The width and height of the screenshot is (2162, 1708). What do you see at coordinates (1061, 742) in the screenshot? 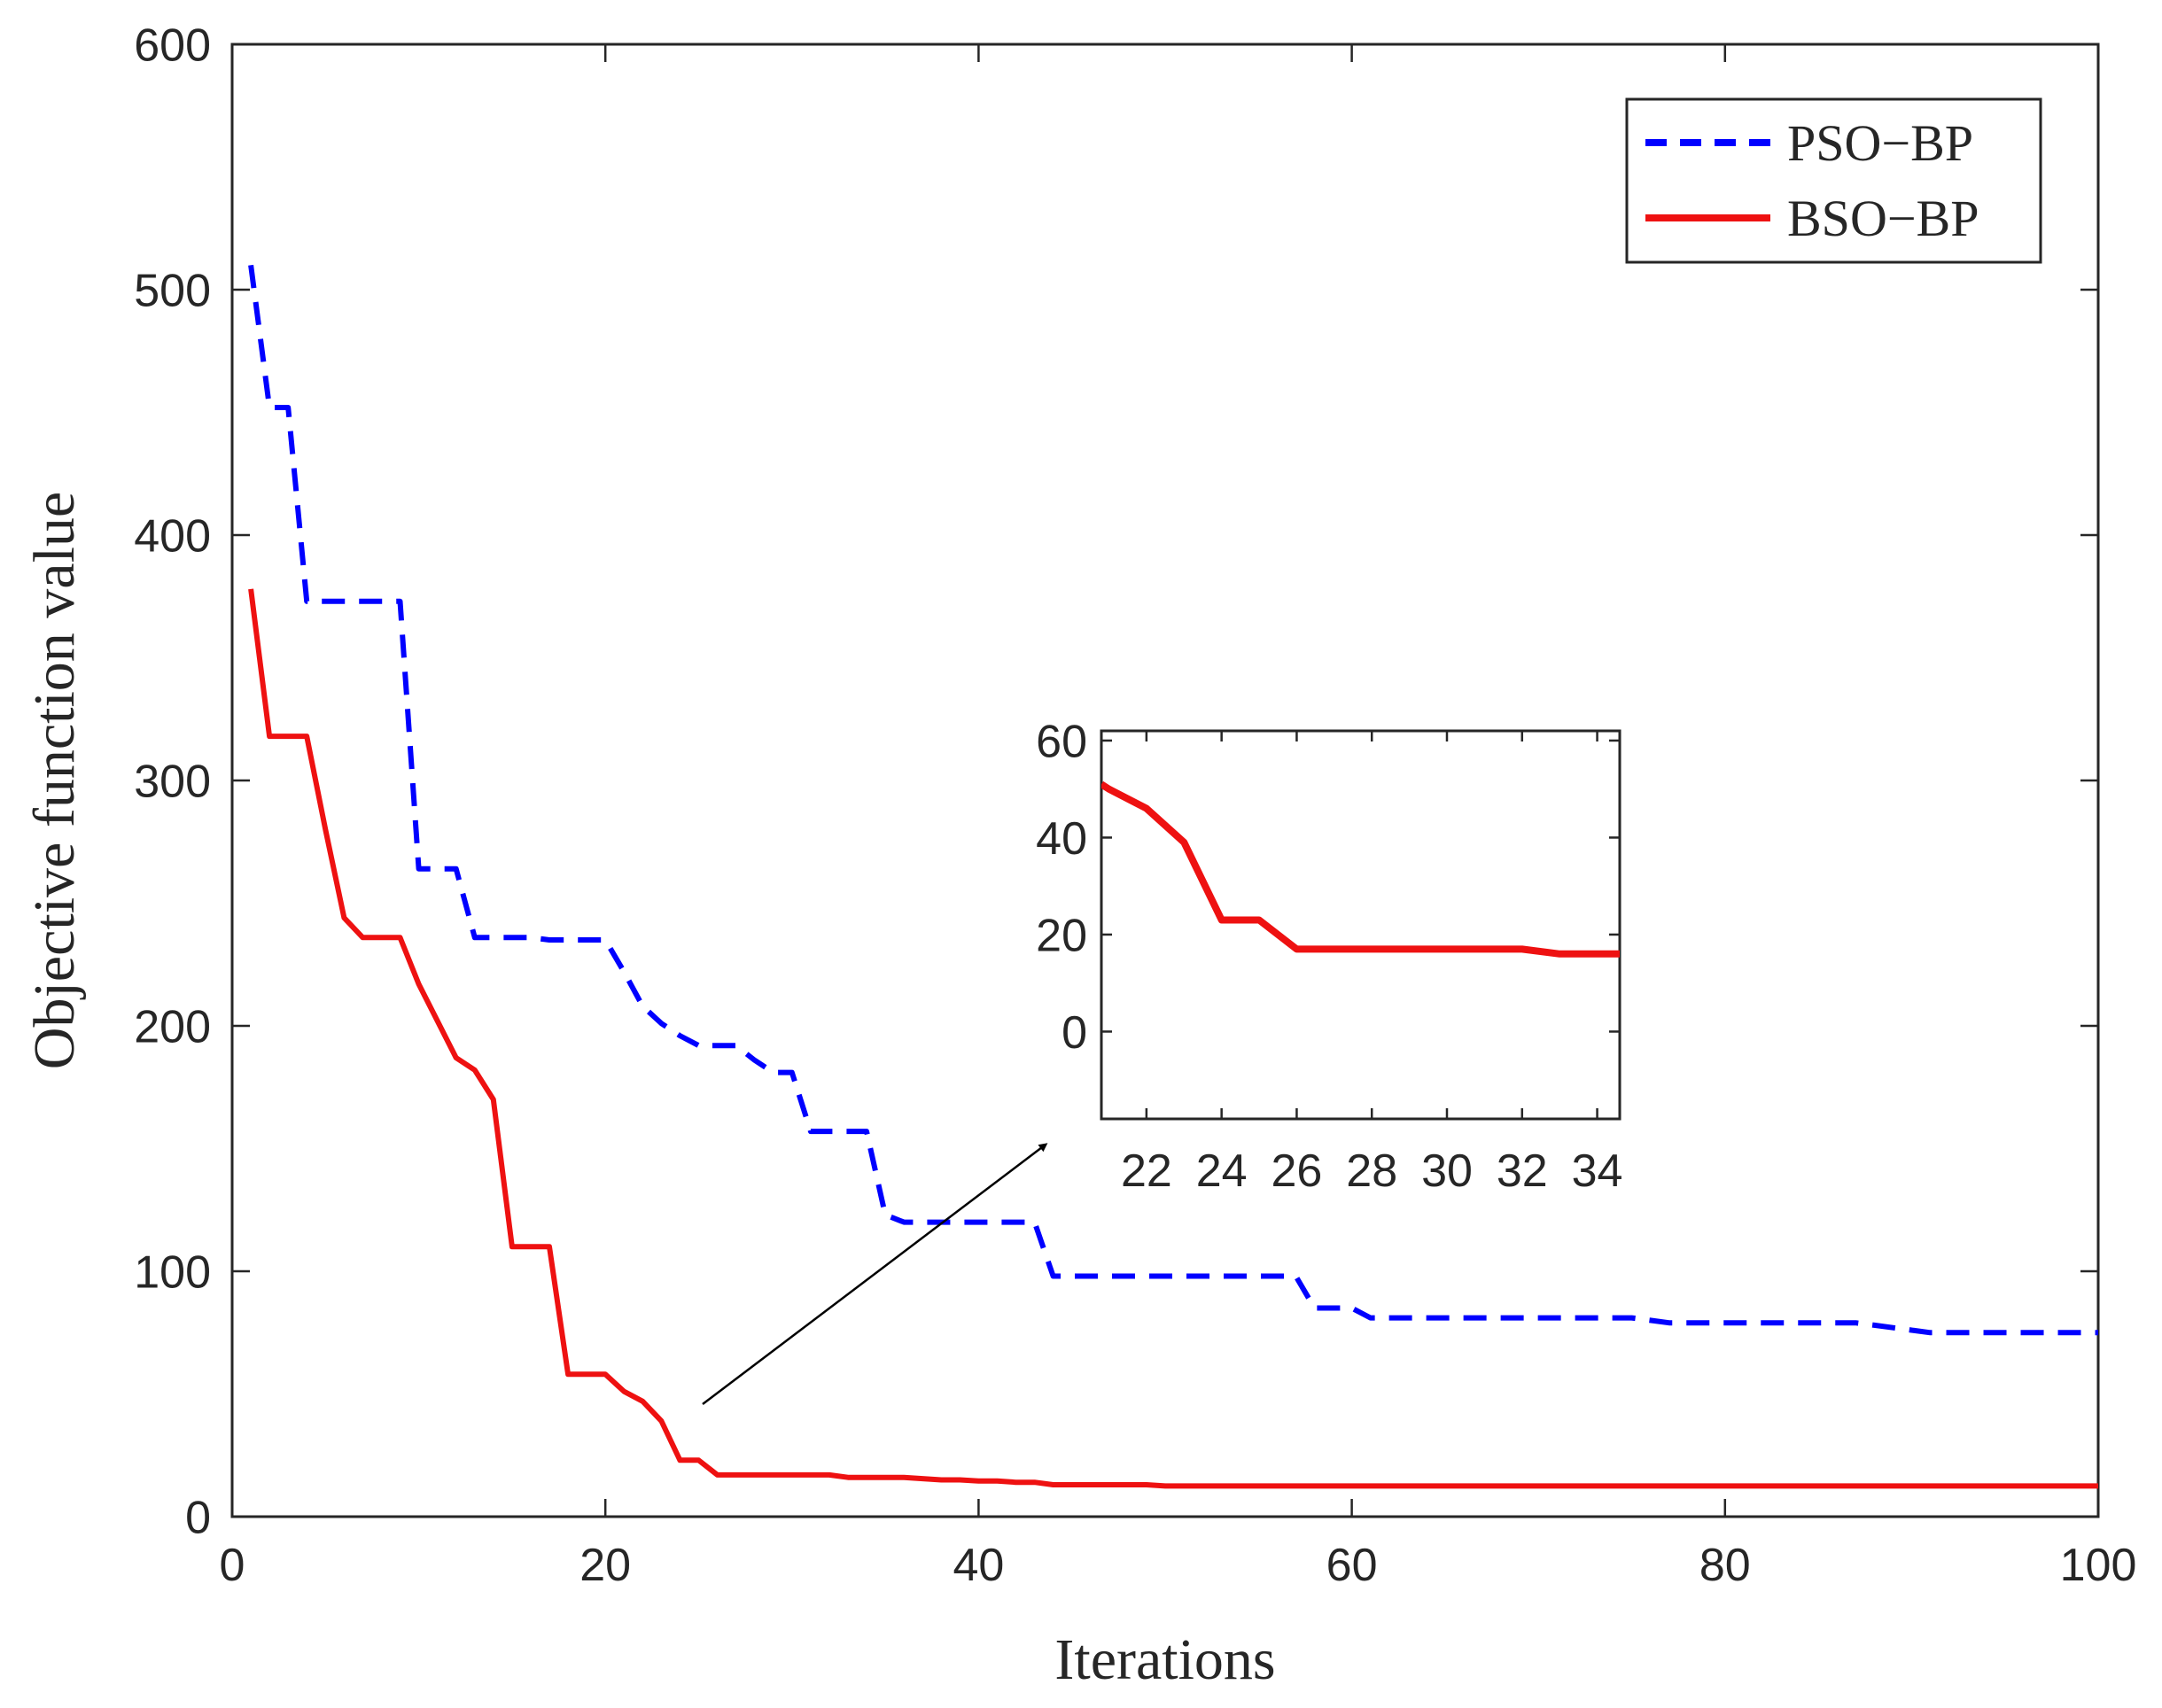
I see `inset-y-tick-label: 60` at bounding box center [1061, 742].